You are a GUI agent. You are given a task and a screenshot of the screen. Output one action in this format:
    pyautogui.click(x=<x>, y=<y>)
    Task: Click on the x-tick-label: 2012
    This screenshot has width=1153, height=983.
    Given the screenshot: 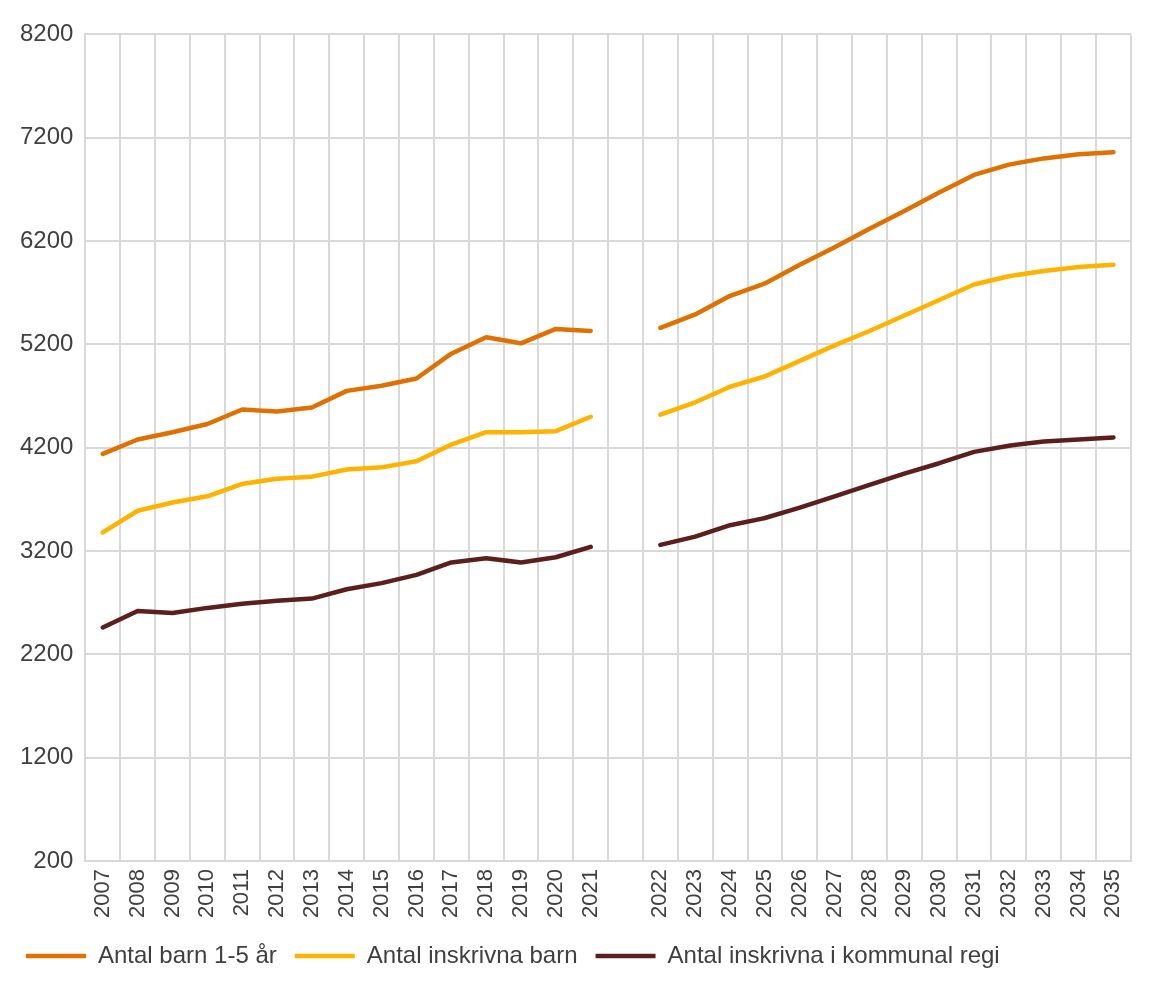 What is the action you would take?
    pyautogui.click(x=276, y=894)
    